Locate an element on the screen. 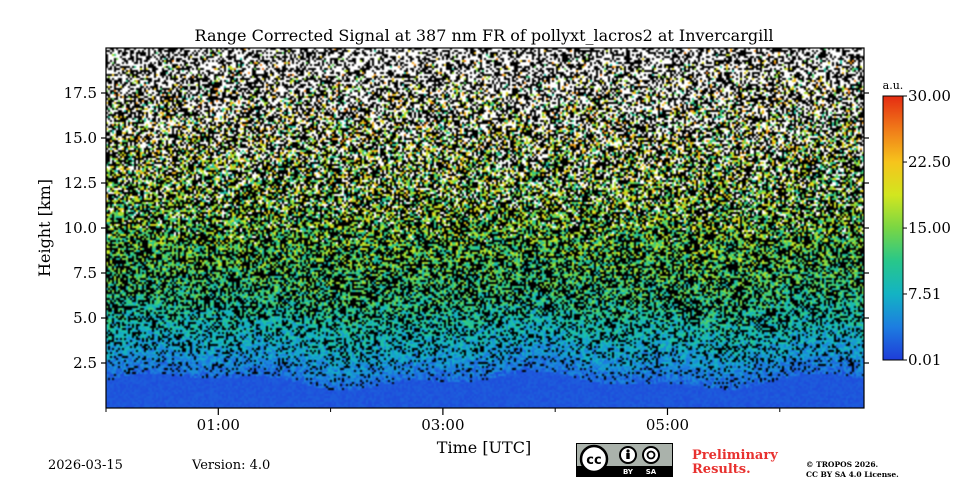 Image resolution: width=960 pixels, height=480 pixels. copyright-line-1: © TROPOS 2026. is located at coordinates (842, 464).